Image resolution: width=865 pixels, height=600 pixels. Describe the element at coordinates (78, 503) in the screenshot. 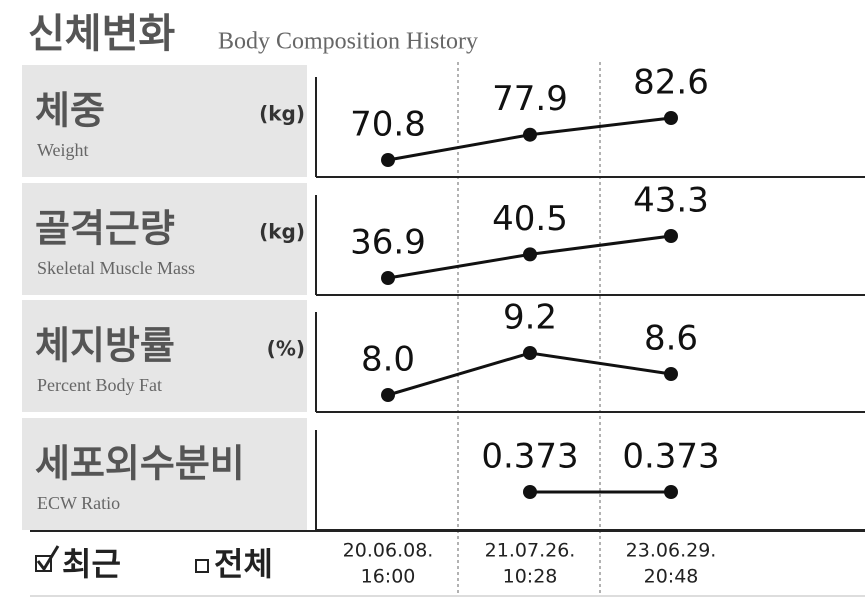

I see `row-label-en: ECW Ratio` at that location.